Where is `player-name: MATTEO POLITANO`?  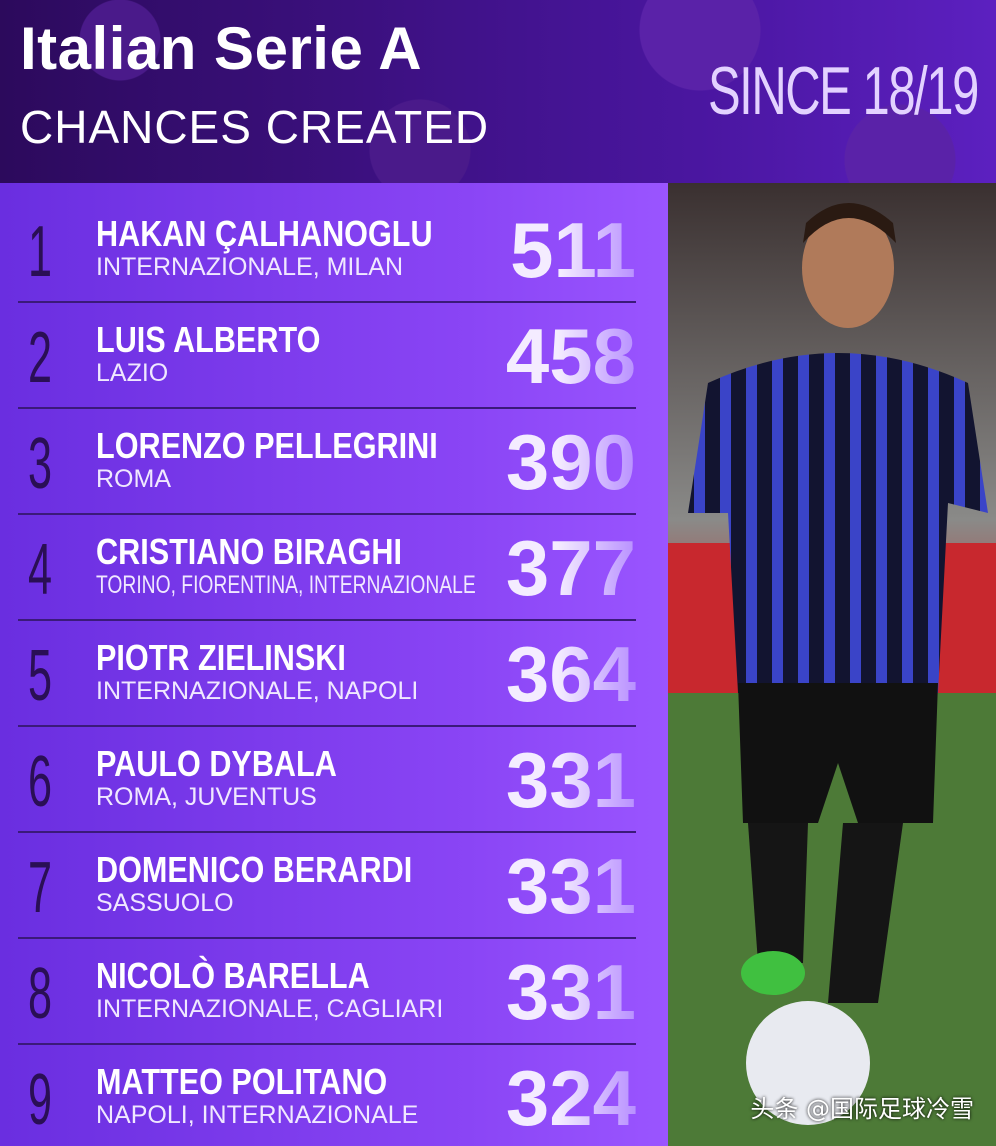
player-name: MATTEO POLITANO is located at coordinates (242, 1081).